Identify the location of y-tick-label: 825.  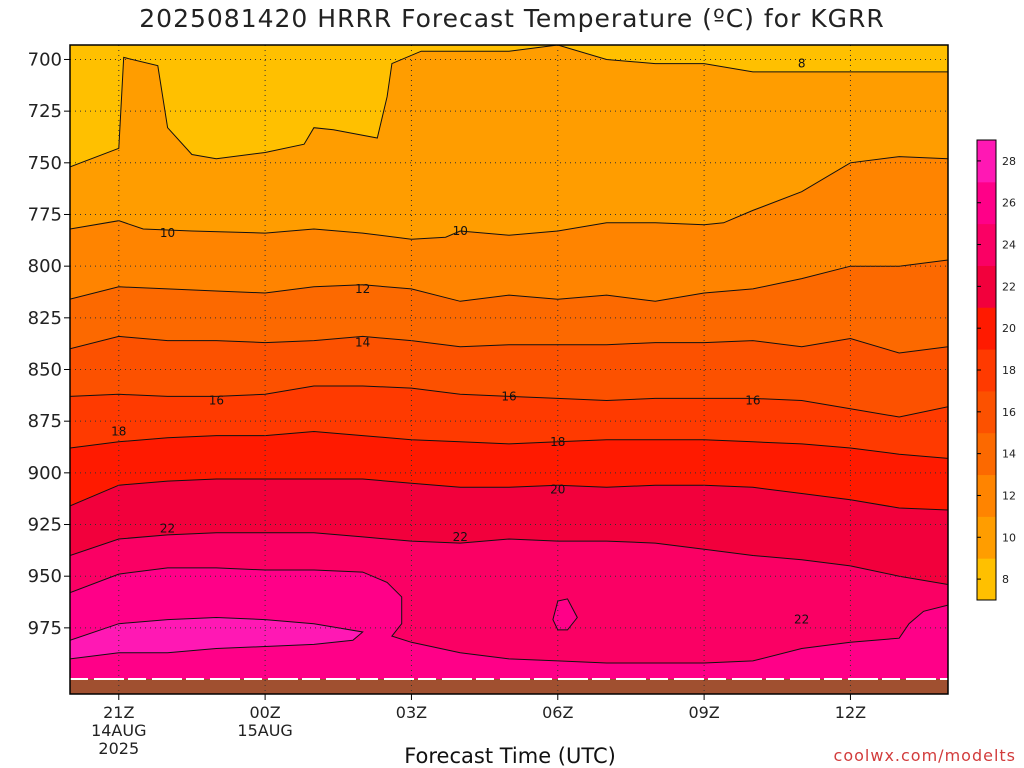
(45, 318).